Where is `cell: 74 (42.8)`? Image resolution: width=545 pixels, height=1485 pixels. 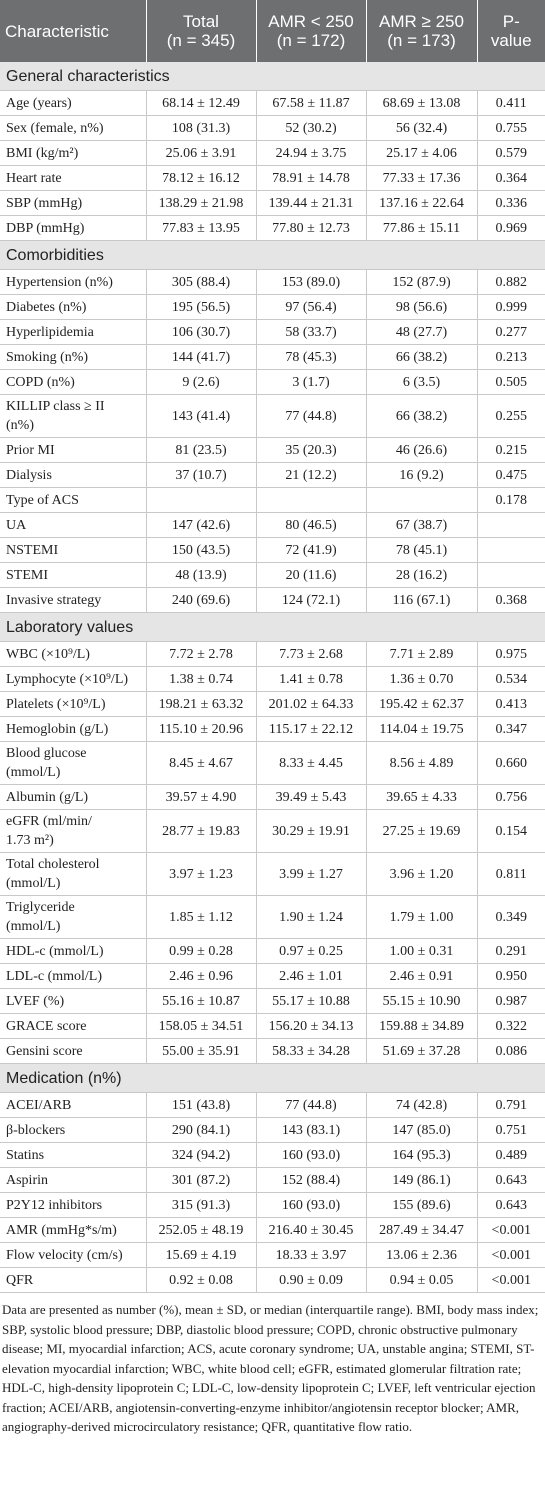 cell: 74 (42.8) is located at coordinates (422, 1105).